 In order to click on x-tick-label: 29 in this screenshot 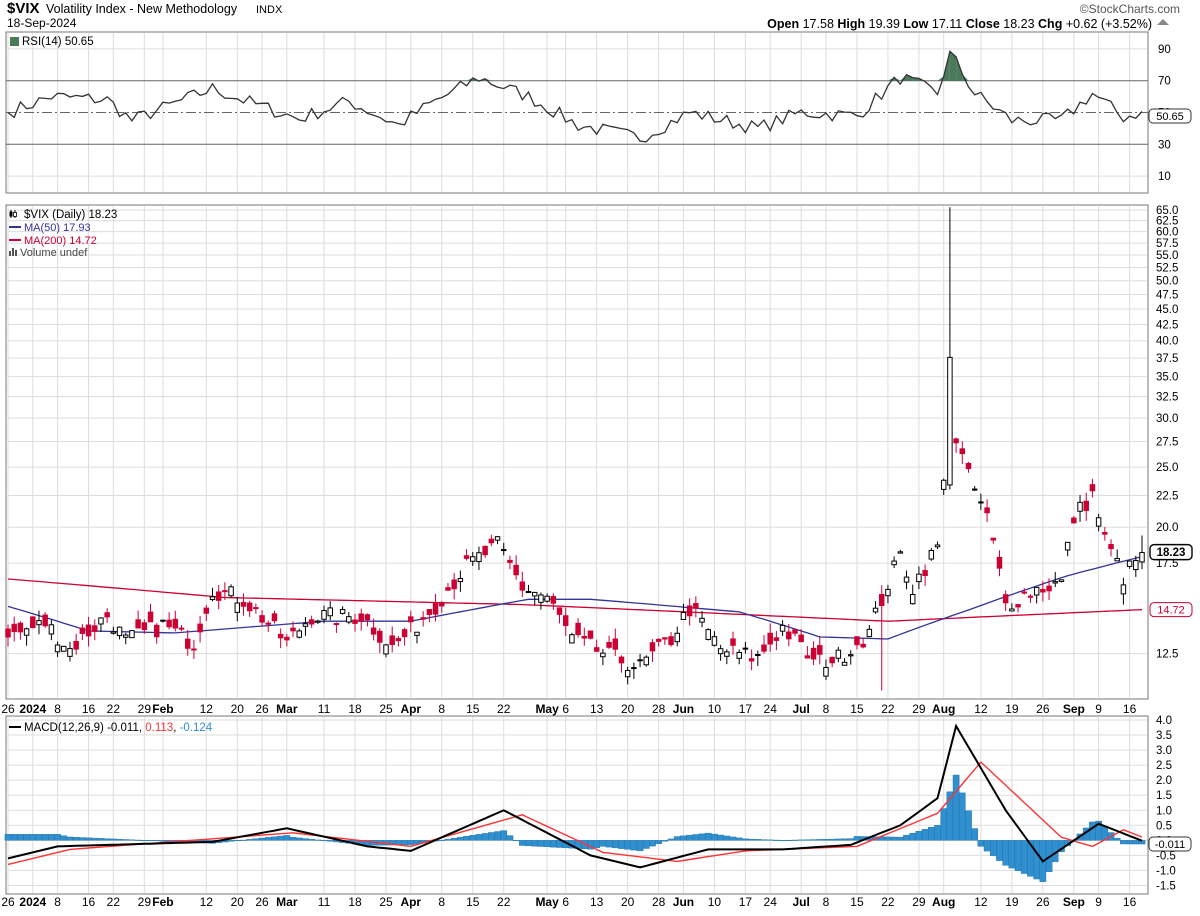, I will do `click(145, 902)`.